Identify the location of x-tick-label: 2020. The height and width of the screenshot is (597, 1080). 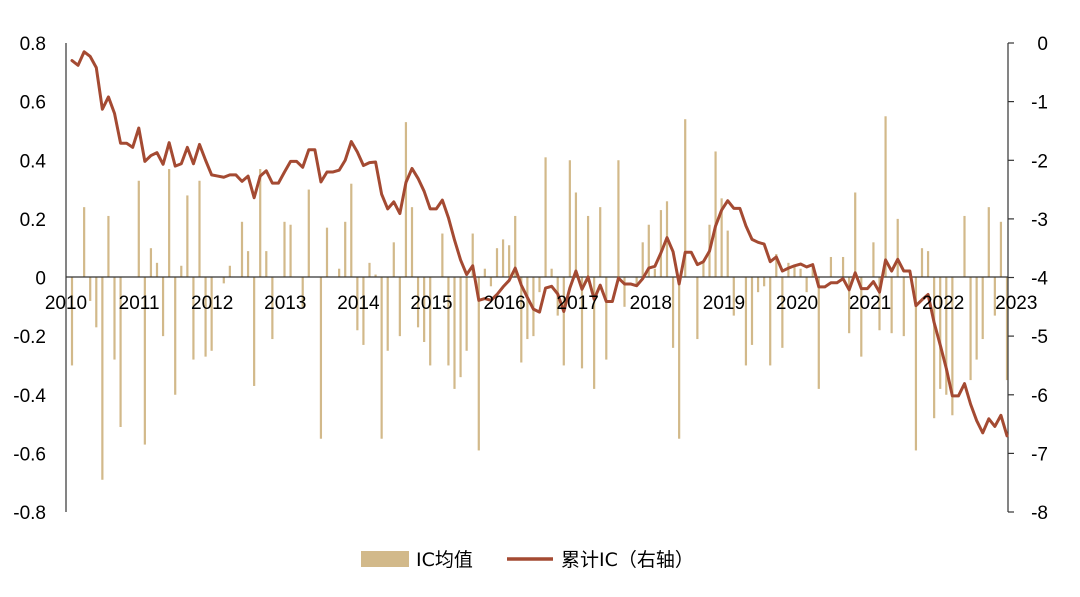
(797, 303).